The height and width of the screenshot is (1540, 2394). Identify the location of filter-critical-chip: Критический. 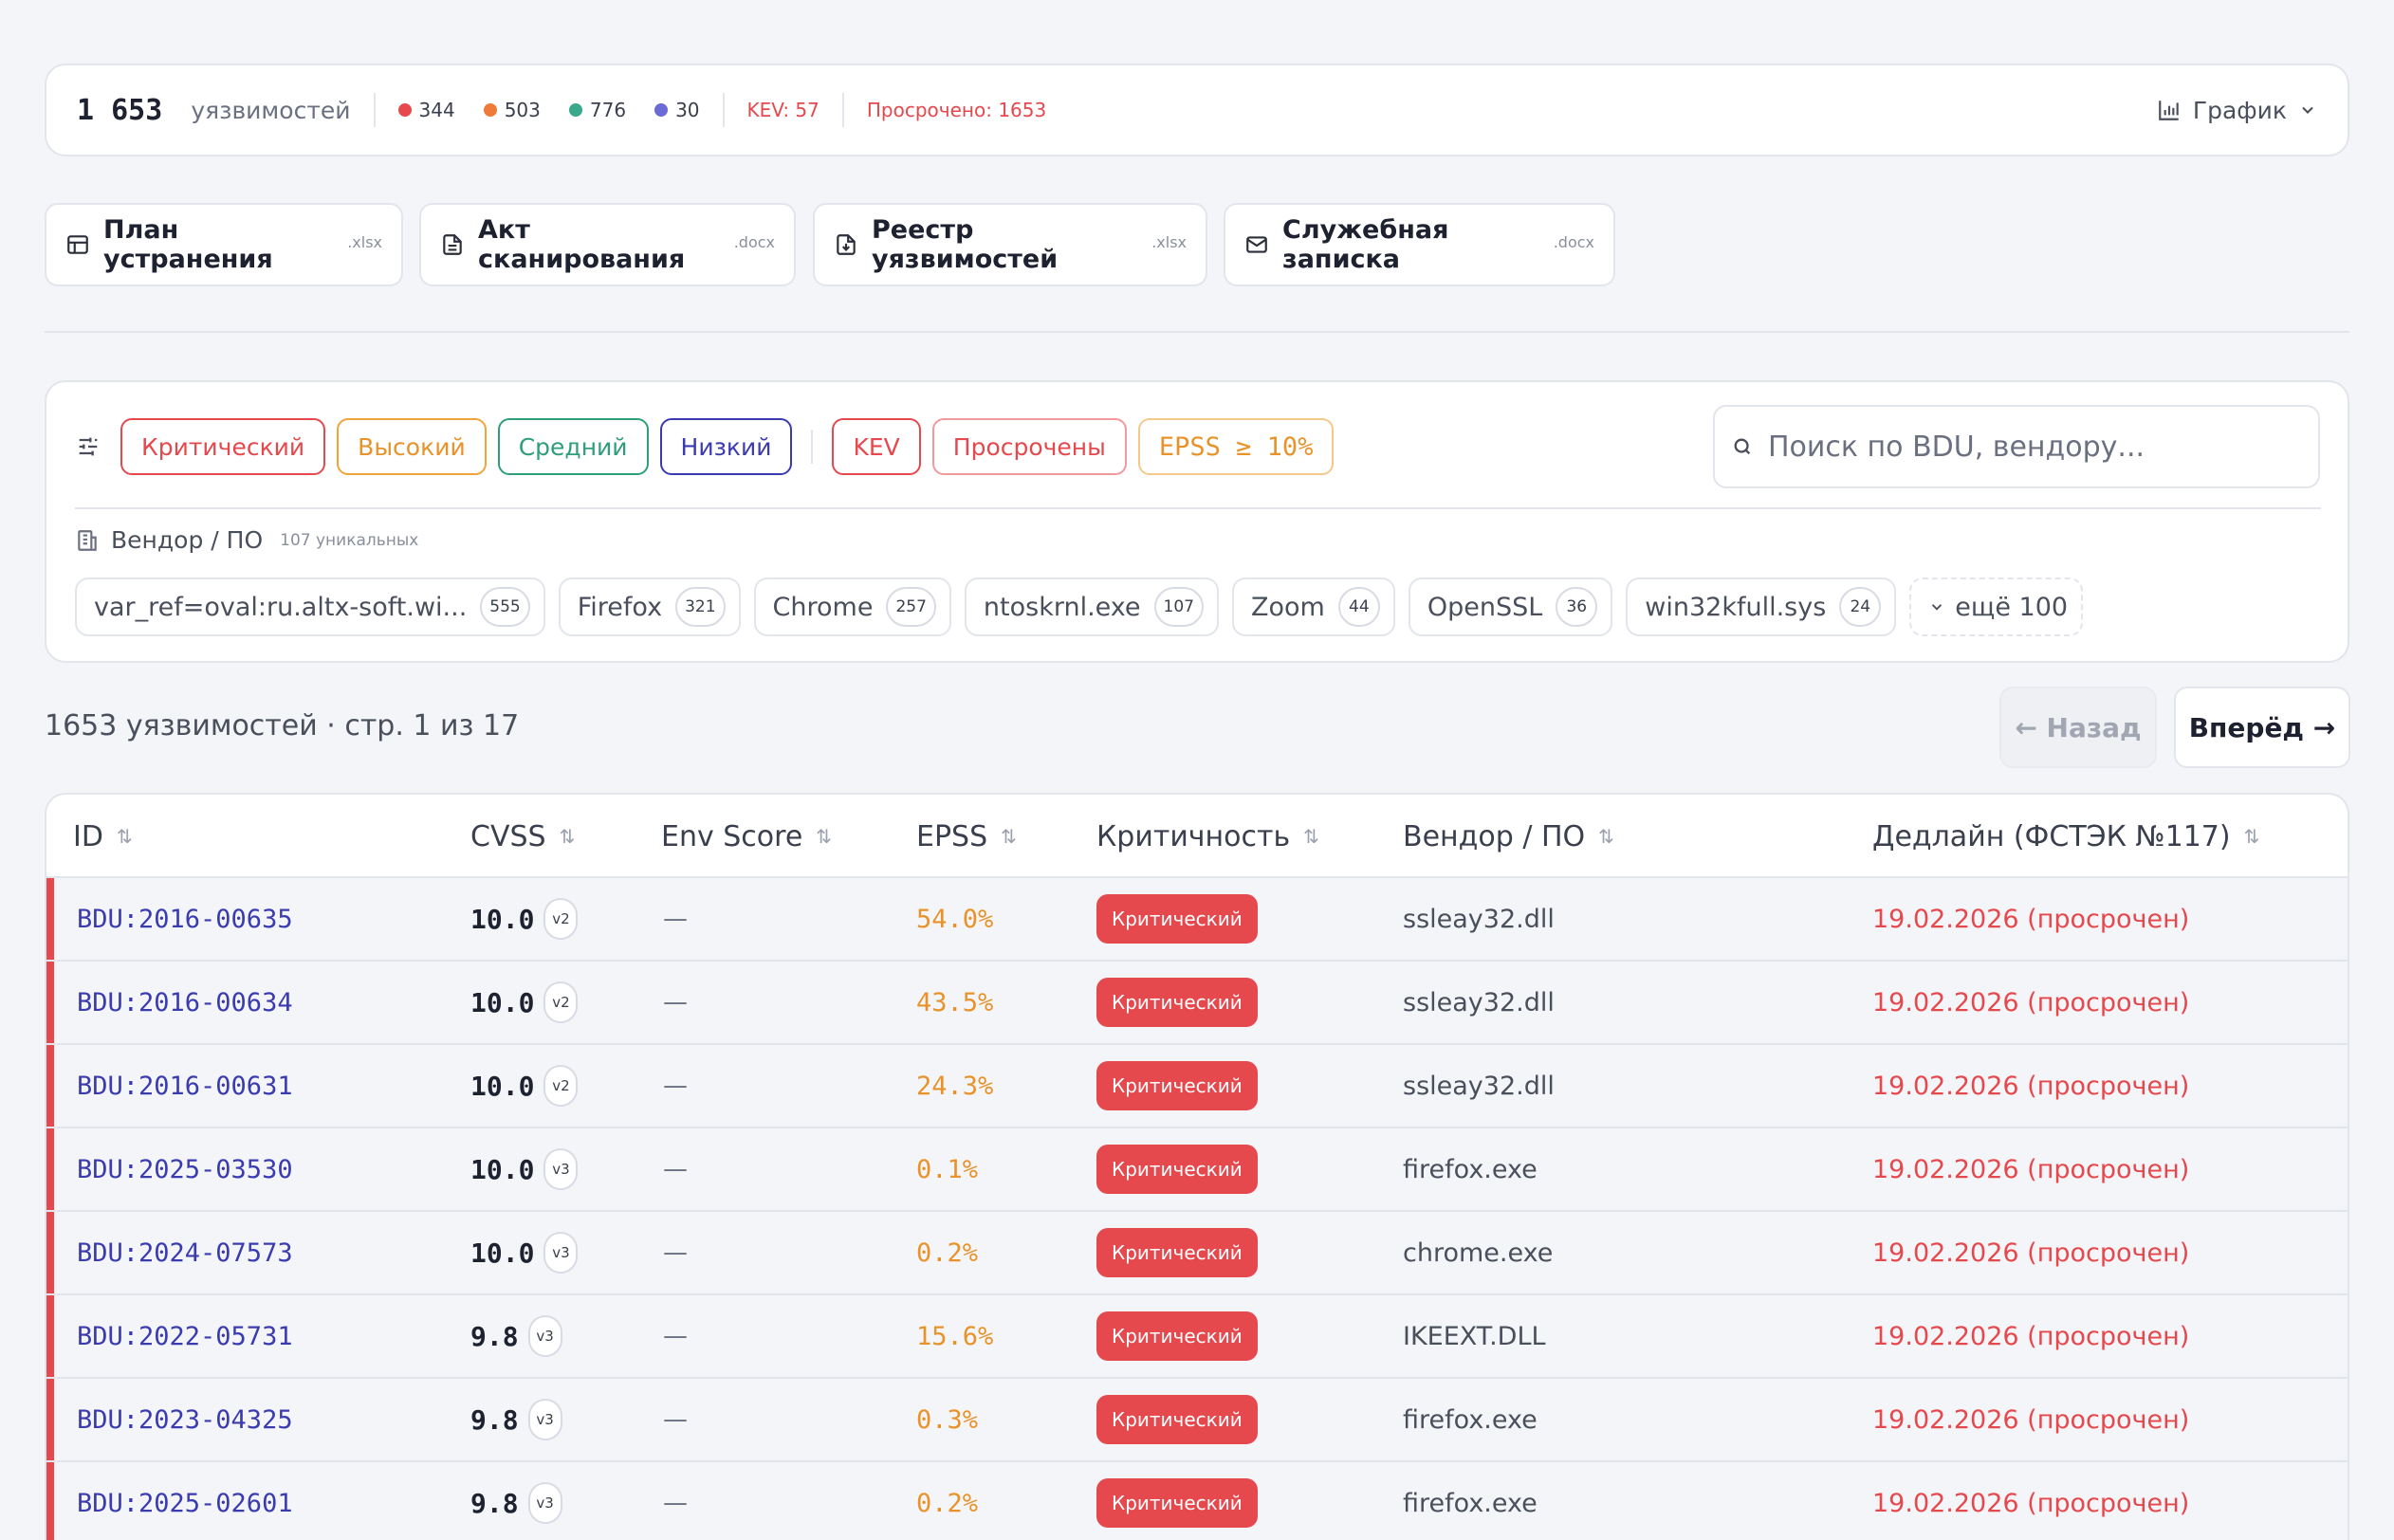
(223, 446).